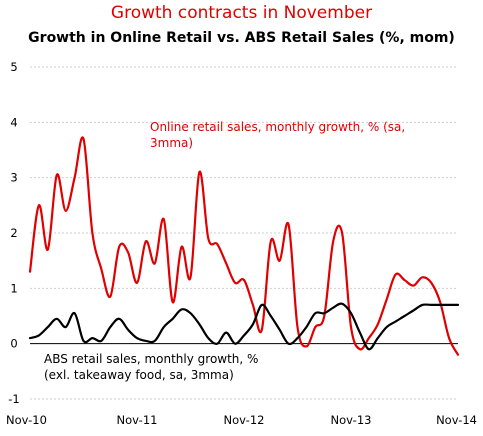  Describe the element at coordinates (456, 420) in the screenshot. I see `x-tick-label: Nov-14` at that location.